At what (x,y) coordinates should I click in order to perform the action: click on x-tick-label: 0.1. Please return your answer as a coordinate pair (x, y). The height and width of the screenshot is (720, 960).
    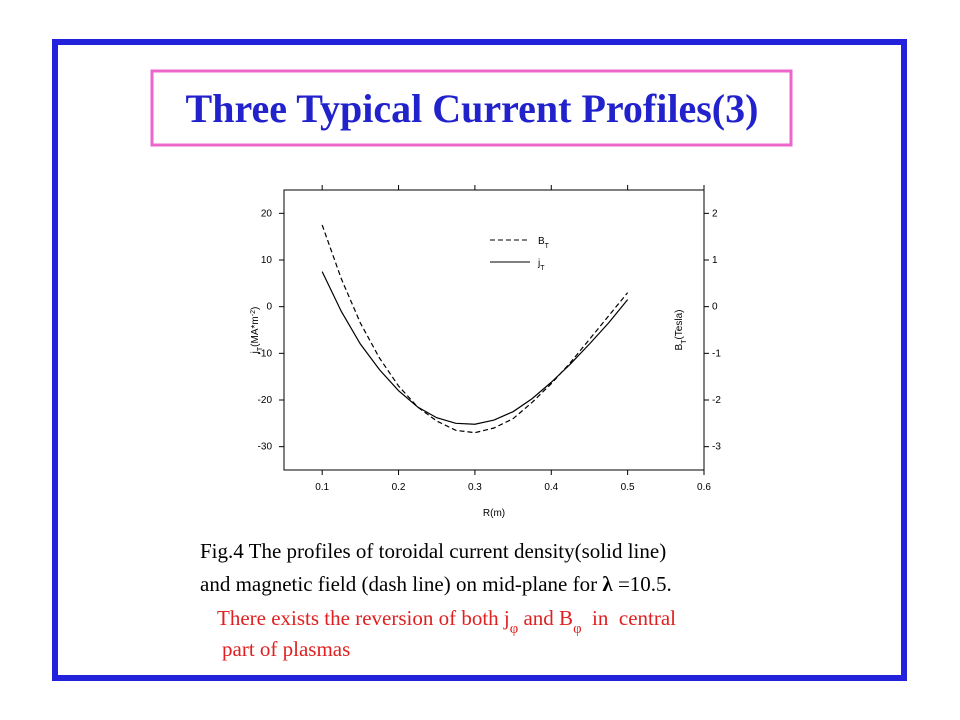
    Looking at the image, I should click on (322, 487).